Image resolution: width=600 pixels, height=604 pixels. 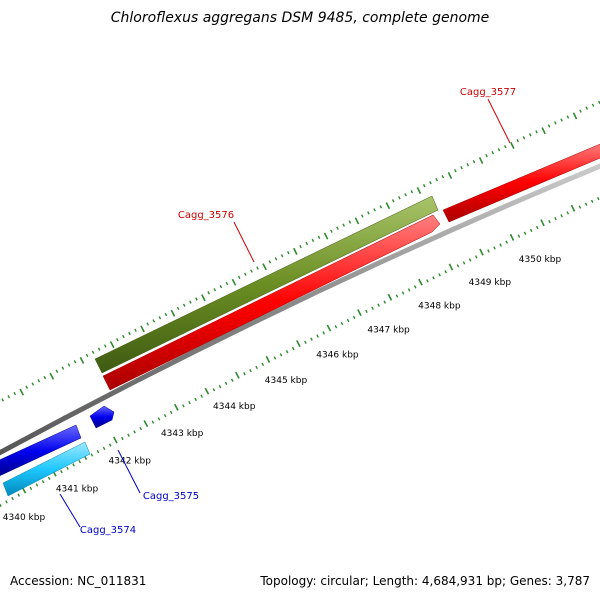 What do you see at coordinates (171, 496) in the screenshot?
I see `gene-label-cagg-3575: Cagg_3575` at bounding box center [171, 496].